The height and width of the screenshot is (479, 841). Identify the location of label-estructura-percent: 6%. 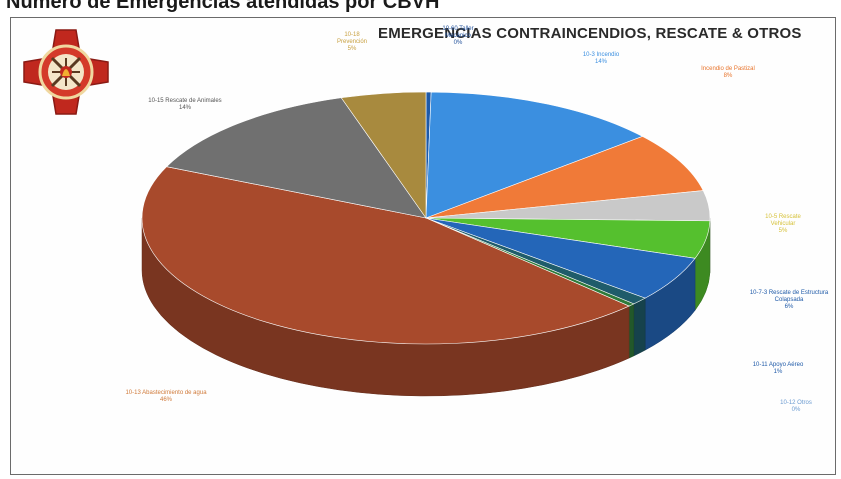
(789, 307).